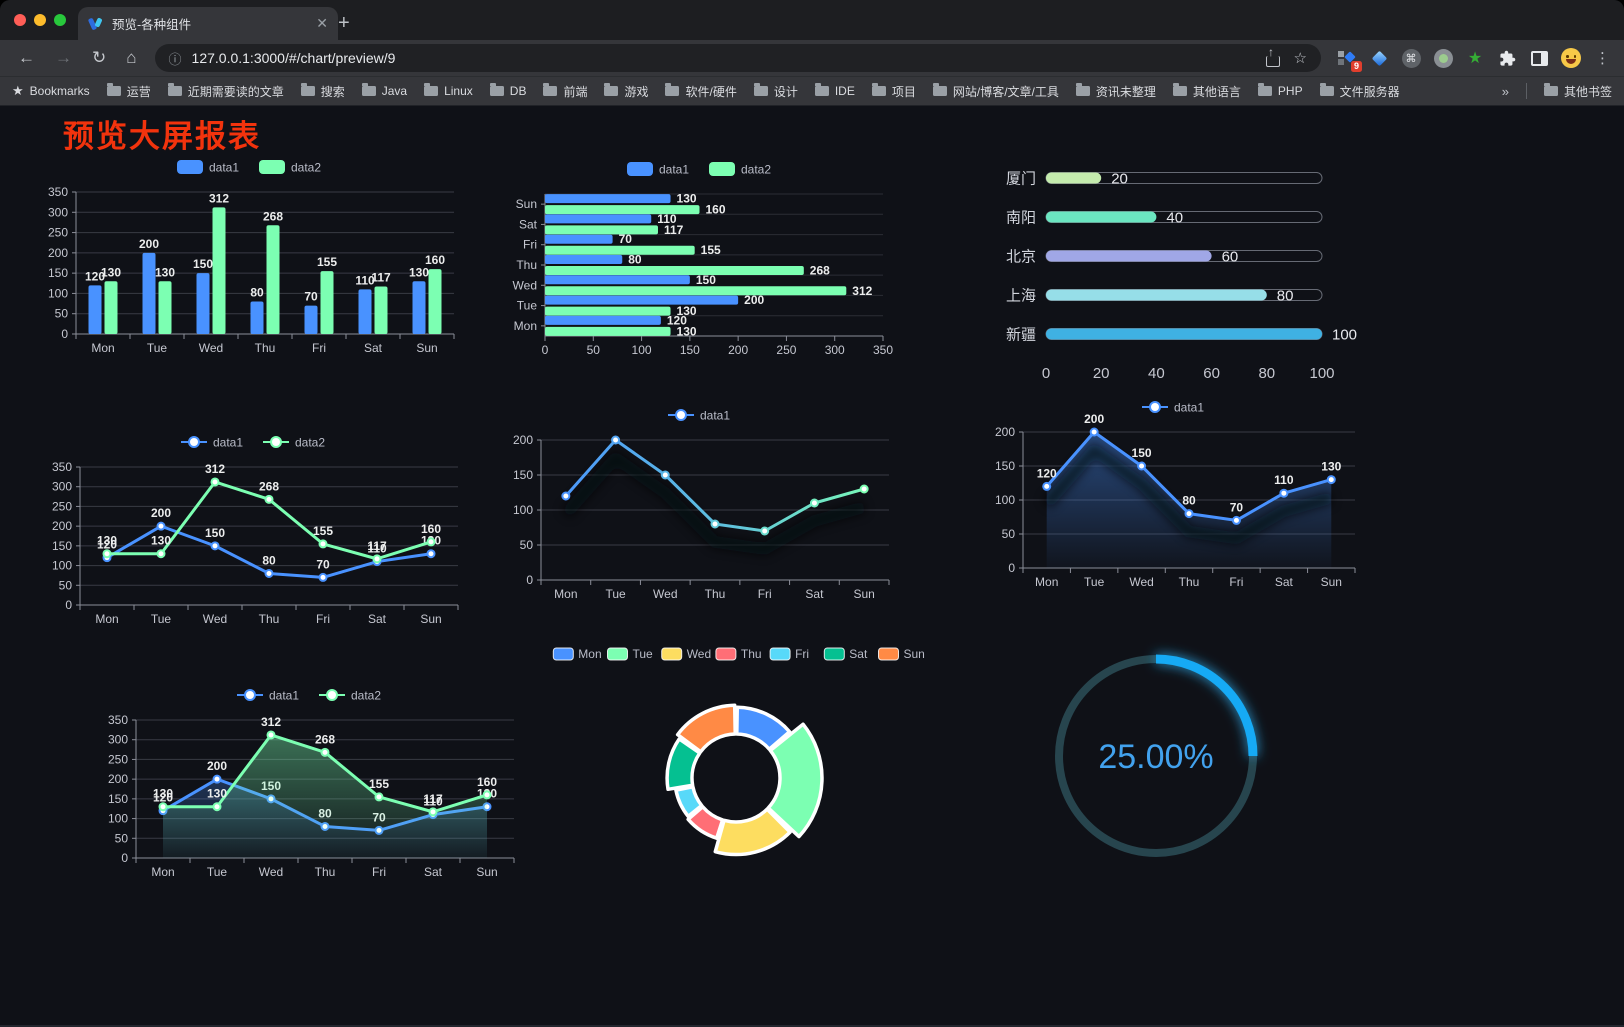 This screenshot has width=1624, height=1027. I want to click on svg-text: 100, so click(1005, 500).